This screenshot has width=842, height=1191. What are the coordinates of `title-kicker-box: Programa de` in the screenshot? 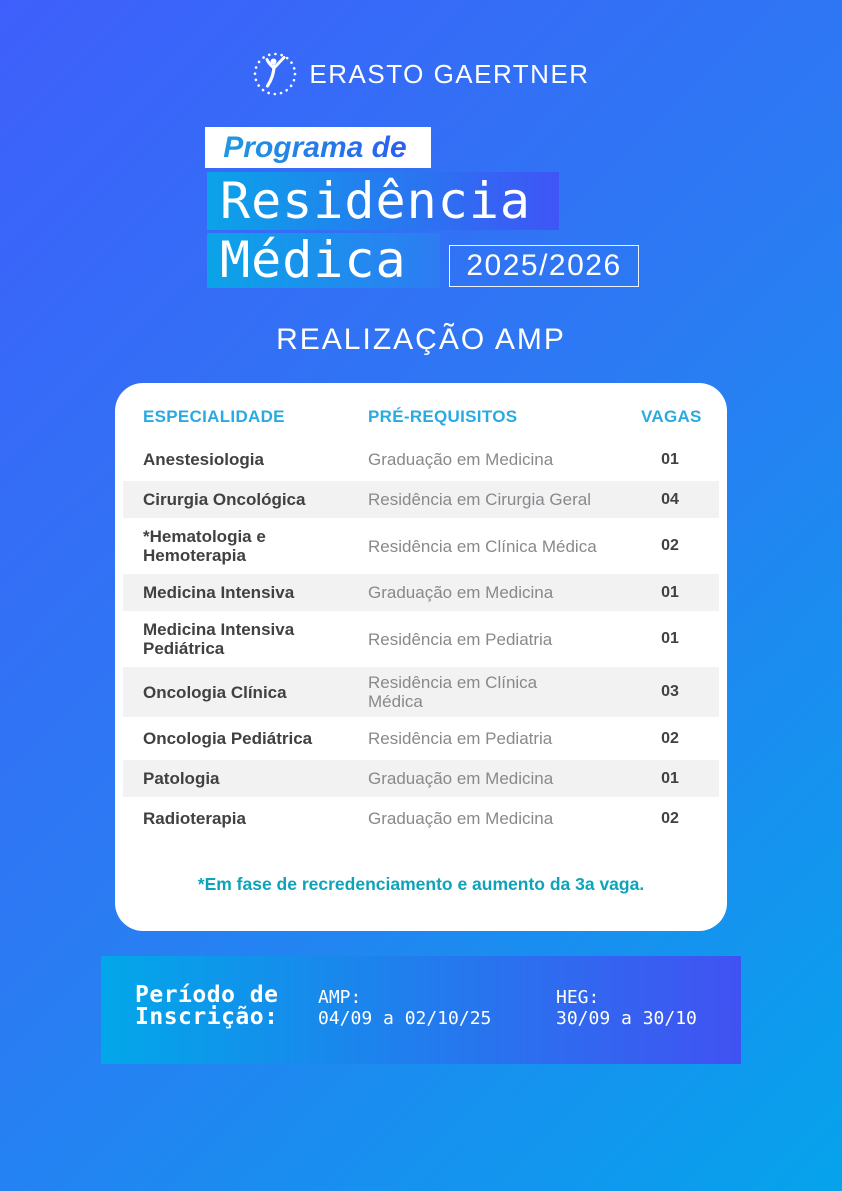 It's located at (318, 147).